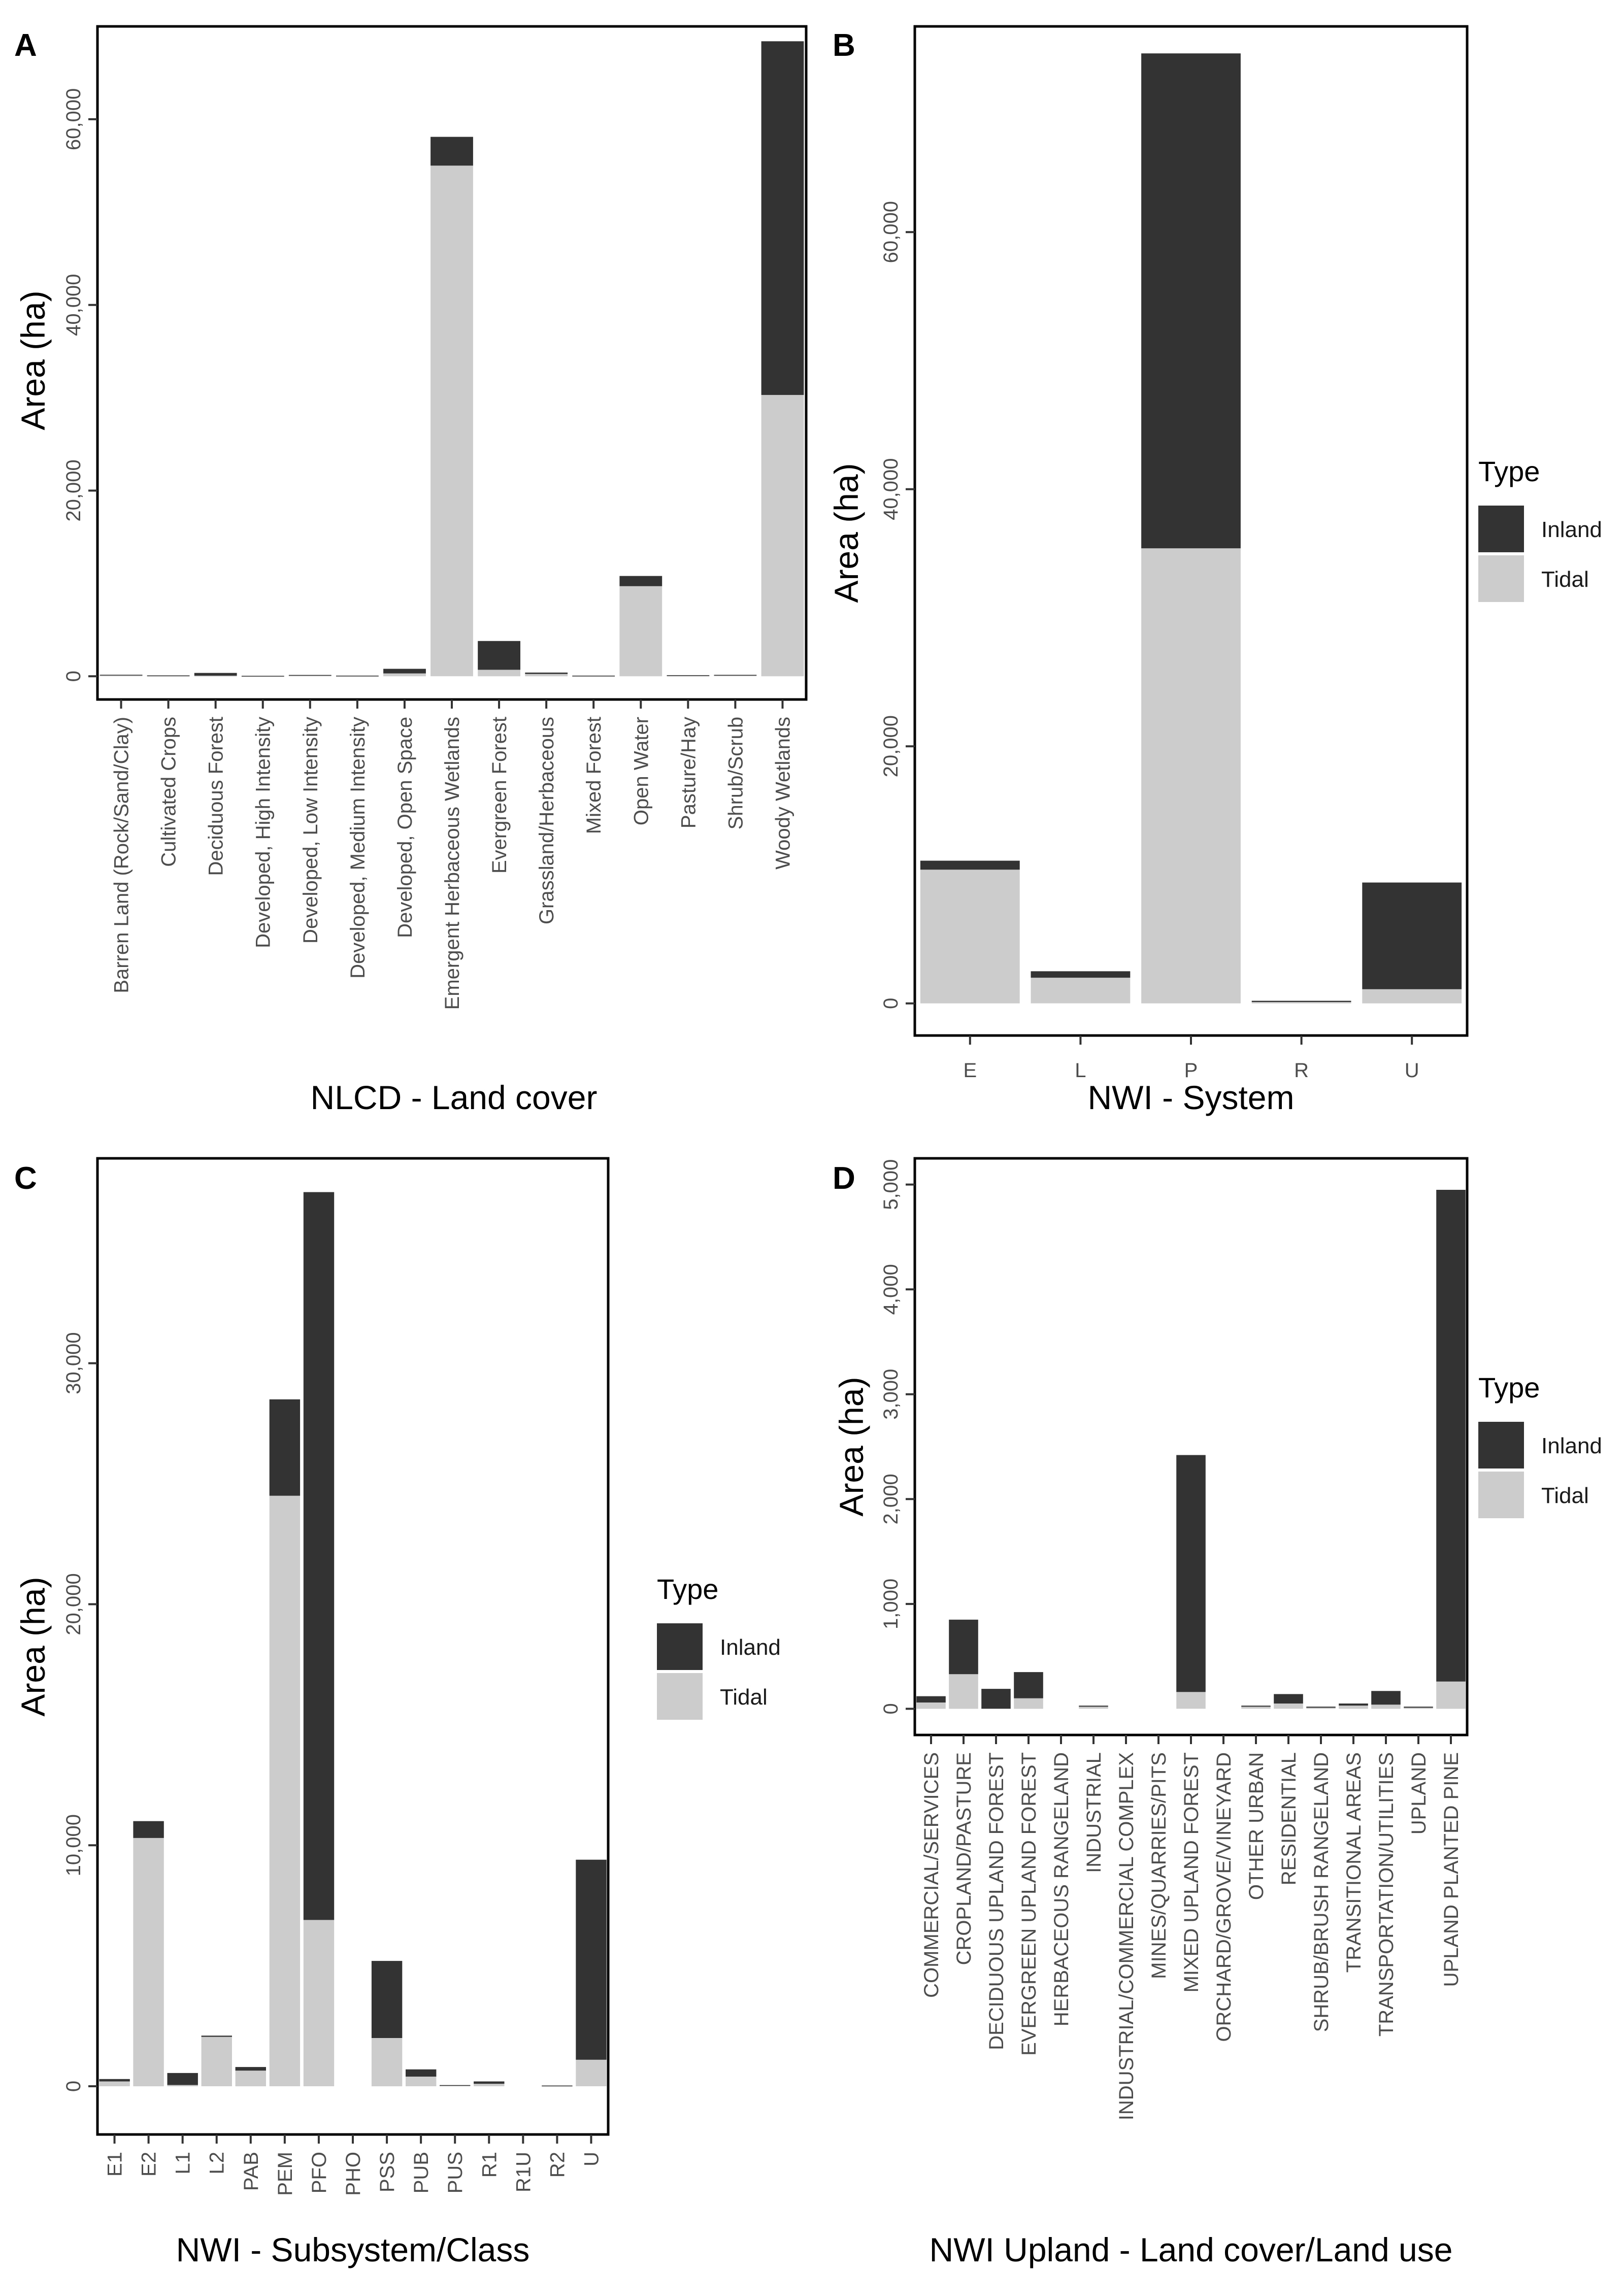 The width and height of the screenshot is (1624, 2270). I want to click on bar-c-pem-inland, so click(285, 1448).